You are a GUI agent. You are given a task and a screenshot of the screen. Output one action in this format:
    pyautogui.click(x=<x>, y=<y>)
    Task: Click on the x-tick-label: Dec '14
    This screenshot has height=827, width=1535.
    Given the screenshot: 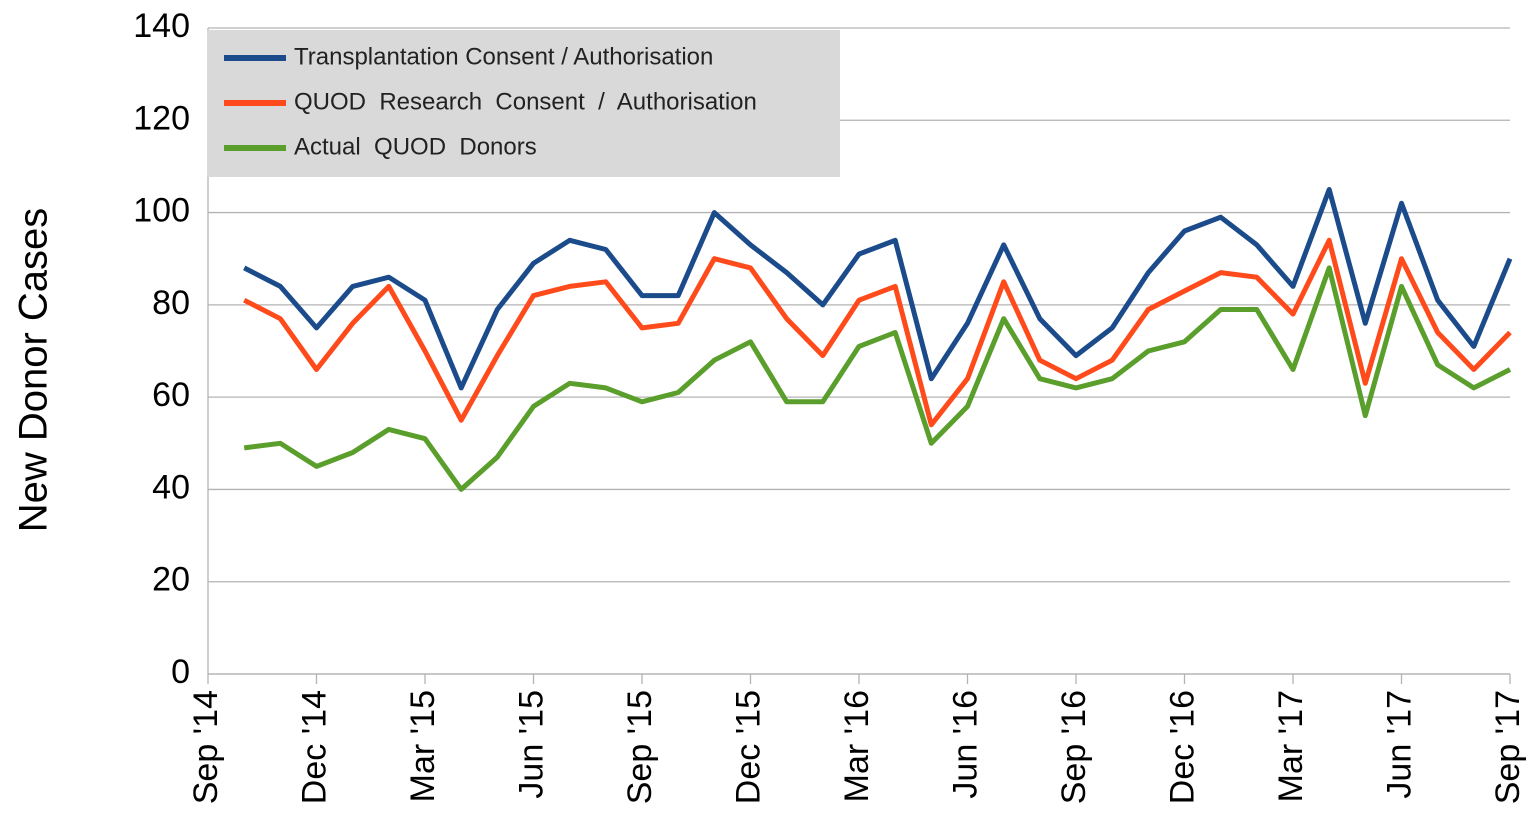 What is the action you would take?
    pyautogui.click(x=314, y=747)
    